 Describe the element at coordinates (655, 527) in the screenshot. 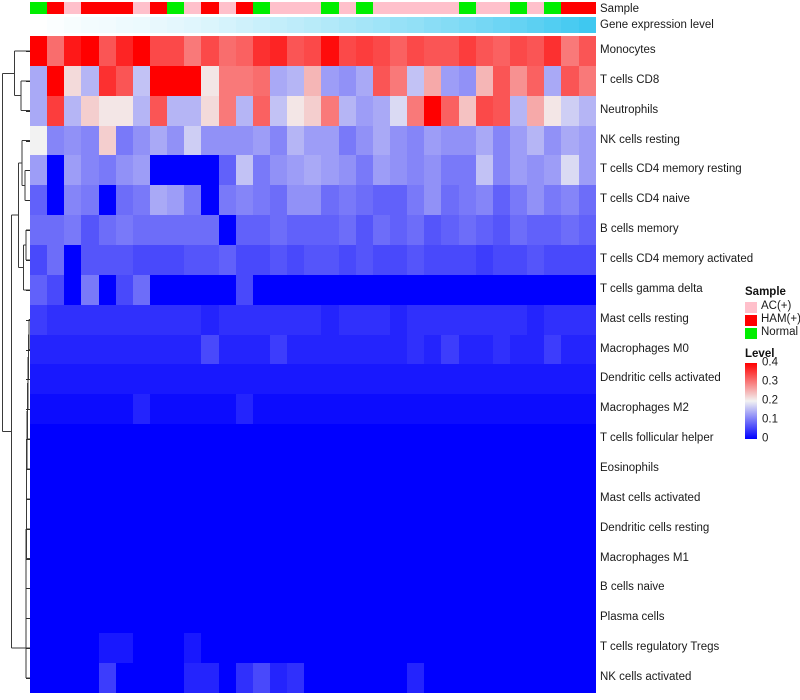

I see `row-label: Dendritic cells resting` at that location.